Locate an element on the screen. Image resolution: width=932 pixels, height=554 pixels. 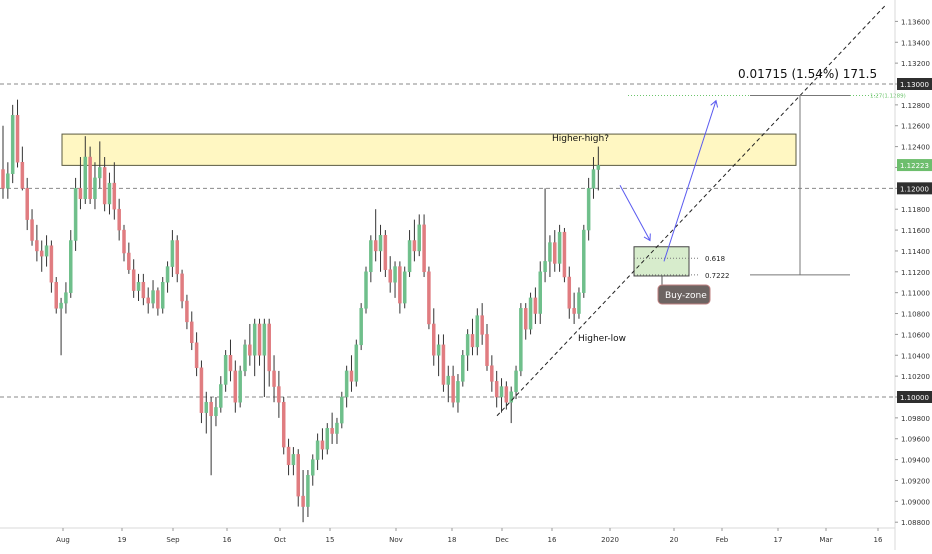
y-tick-label: 1.12600 is located at coordinates (915, 127).